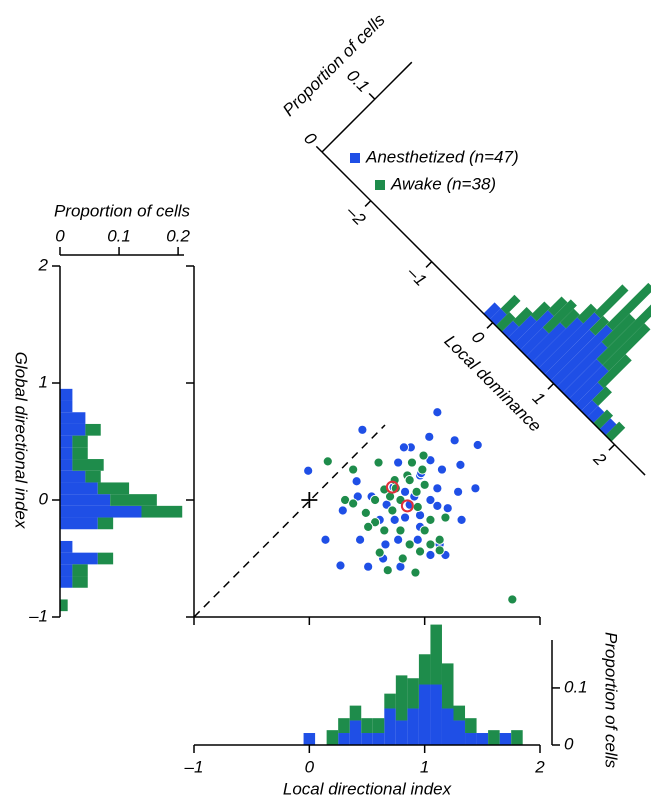 This screenshot has width=651, height=810. Describe the element at coordinates (539, 398) in the screenshot. I see `x-tick-label: 1` at that location.